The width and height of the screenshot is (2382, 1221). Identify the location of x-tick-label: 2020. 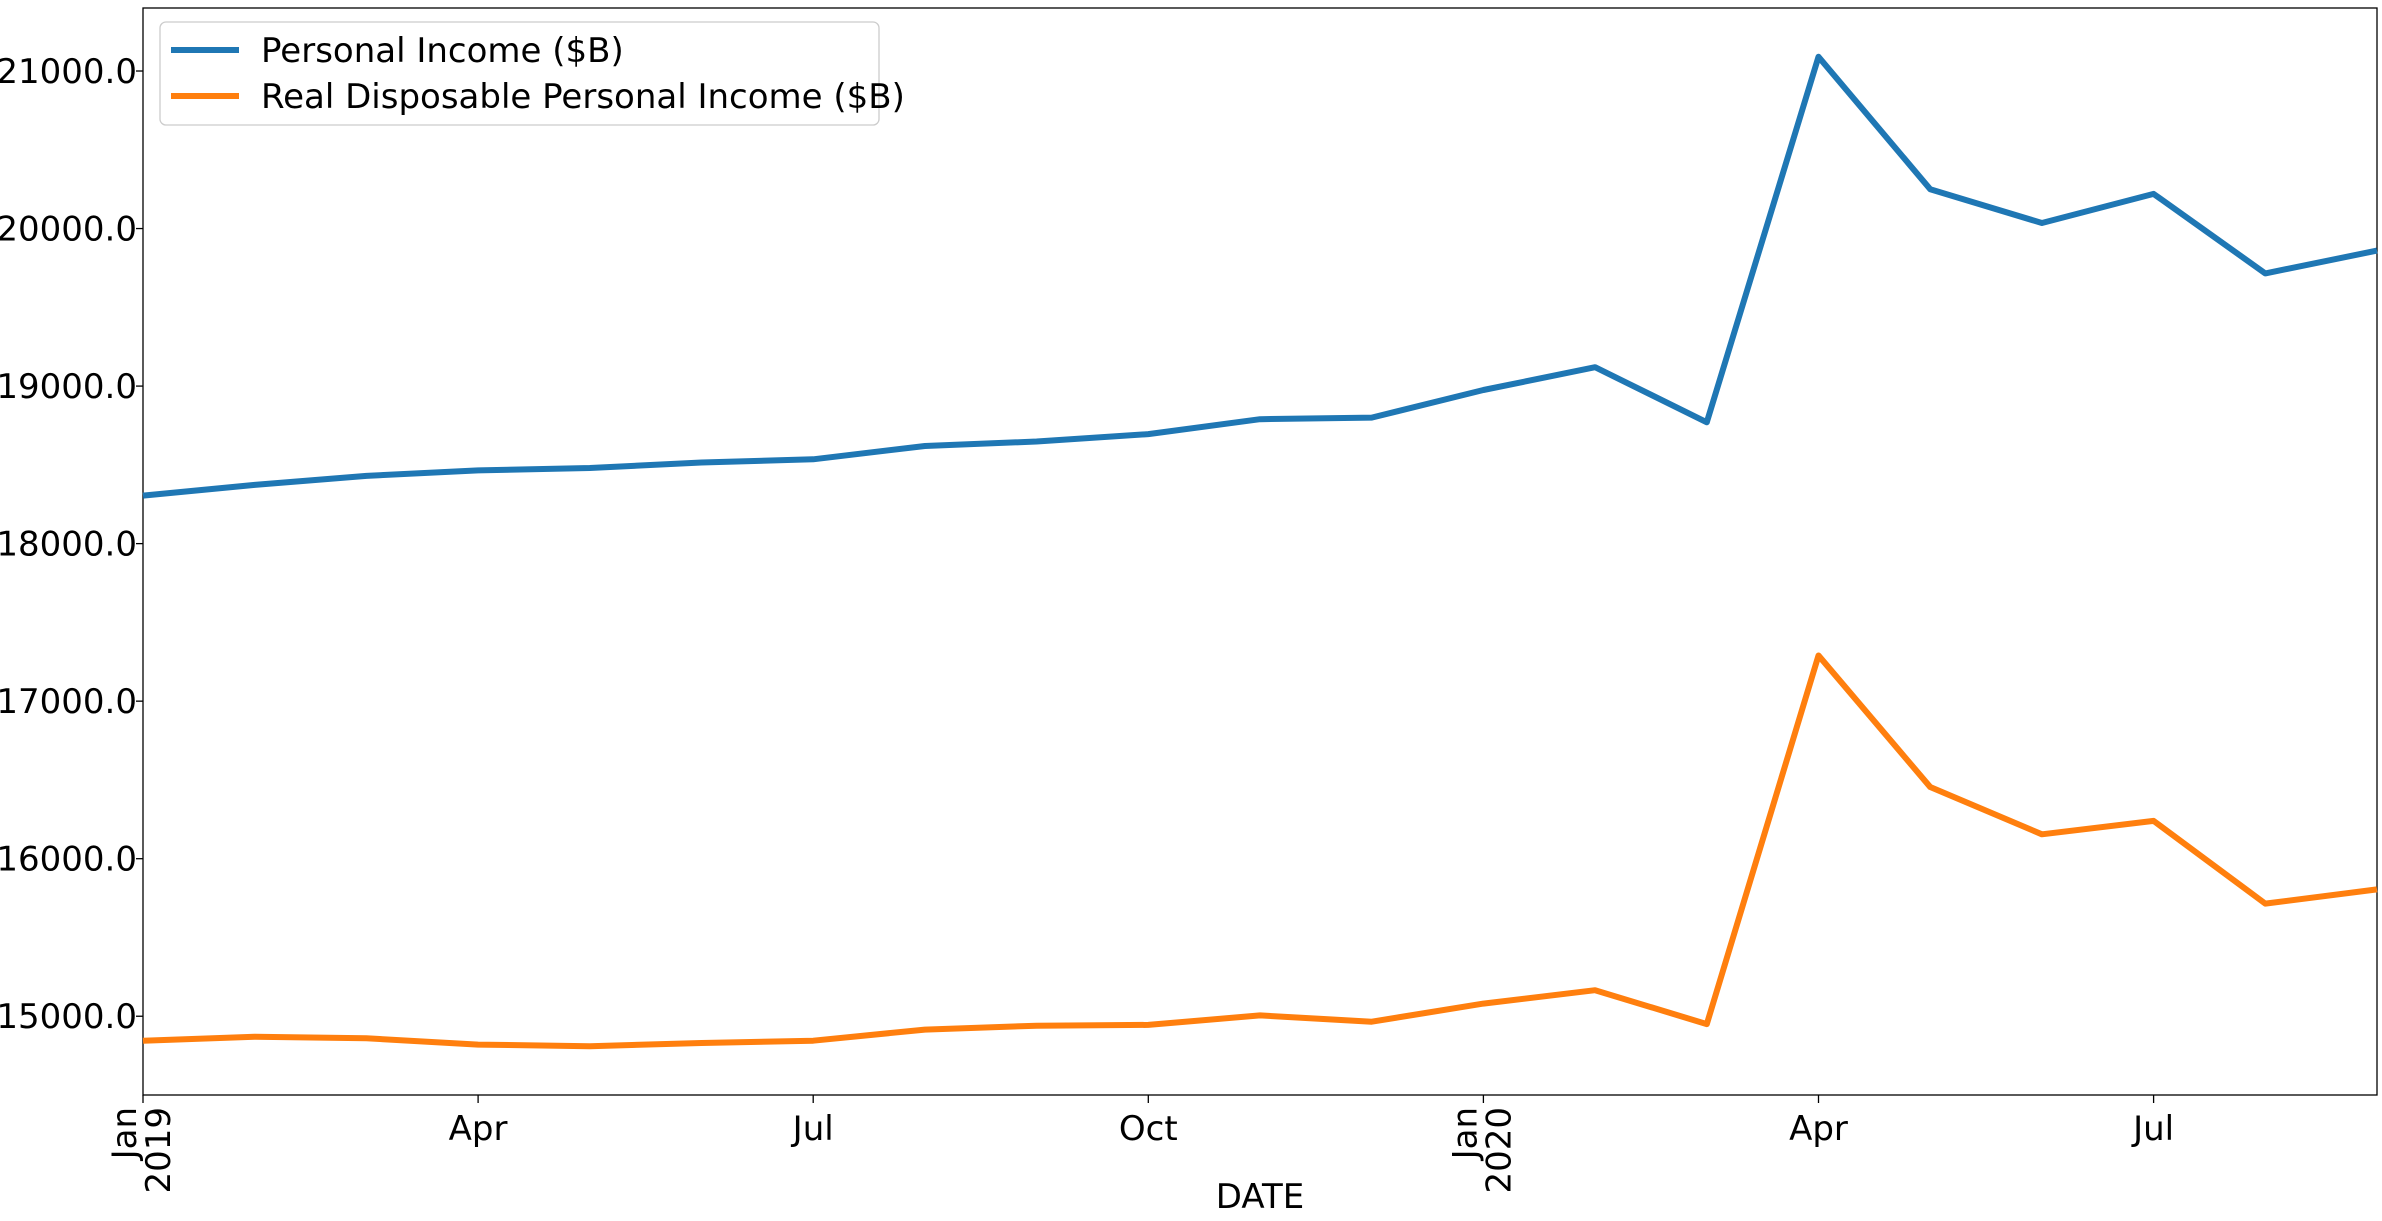
(1499, 1150).